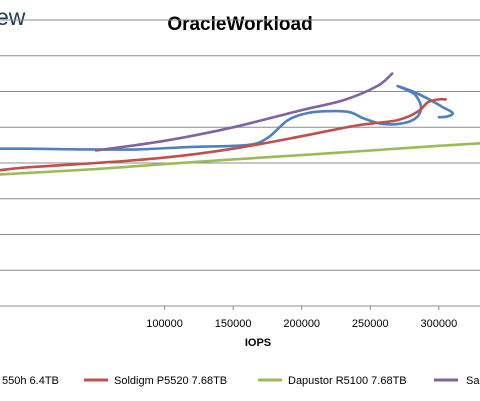 The width and height of the screenshot is (480, 401). What do you see at coordinates (438, 324) in the screenshot?
I see `x-tick-label: 300000` at bounding box center [438, 324].